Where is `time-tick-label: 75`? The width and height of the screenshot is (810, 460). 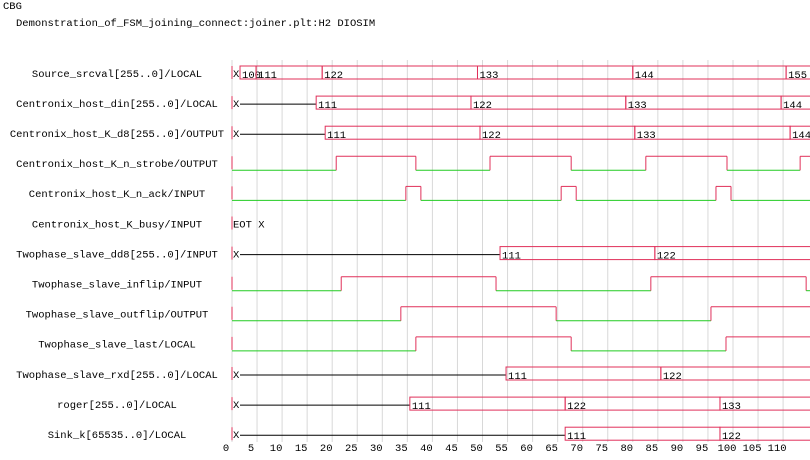
time-tick-label: 75 is located at coordinates (601, 449).